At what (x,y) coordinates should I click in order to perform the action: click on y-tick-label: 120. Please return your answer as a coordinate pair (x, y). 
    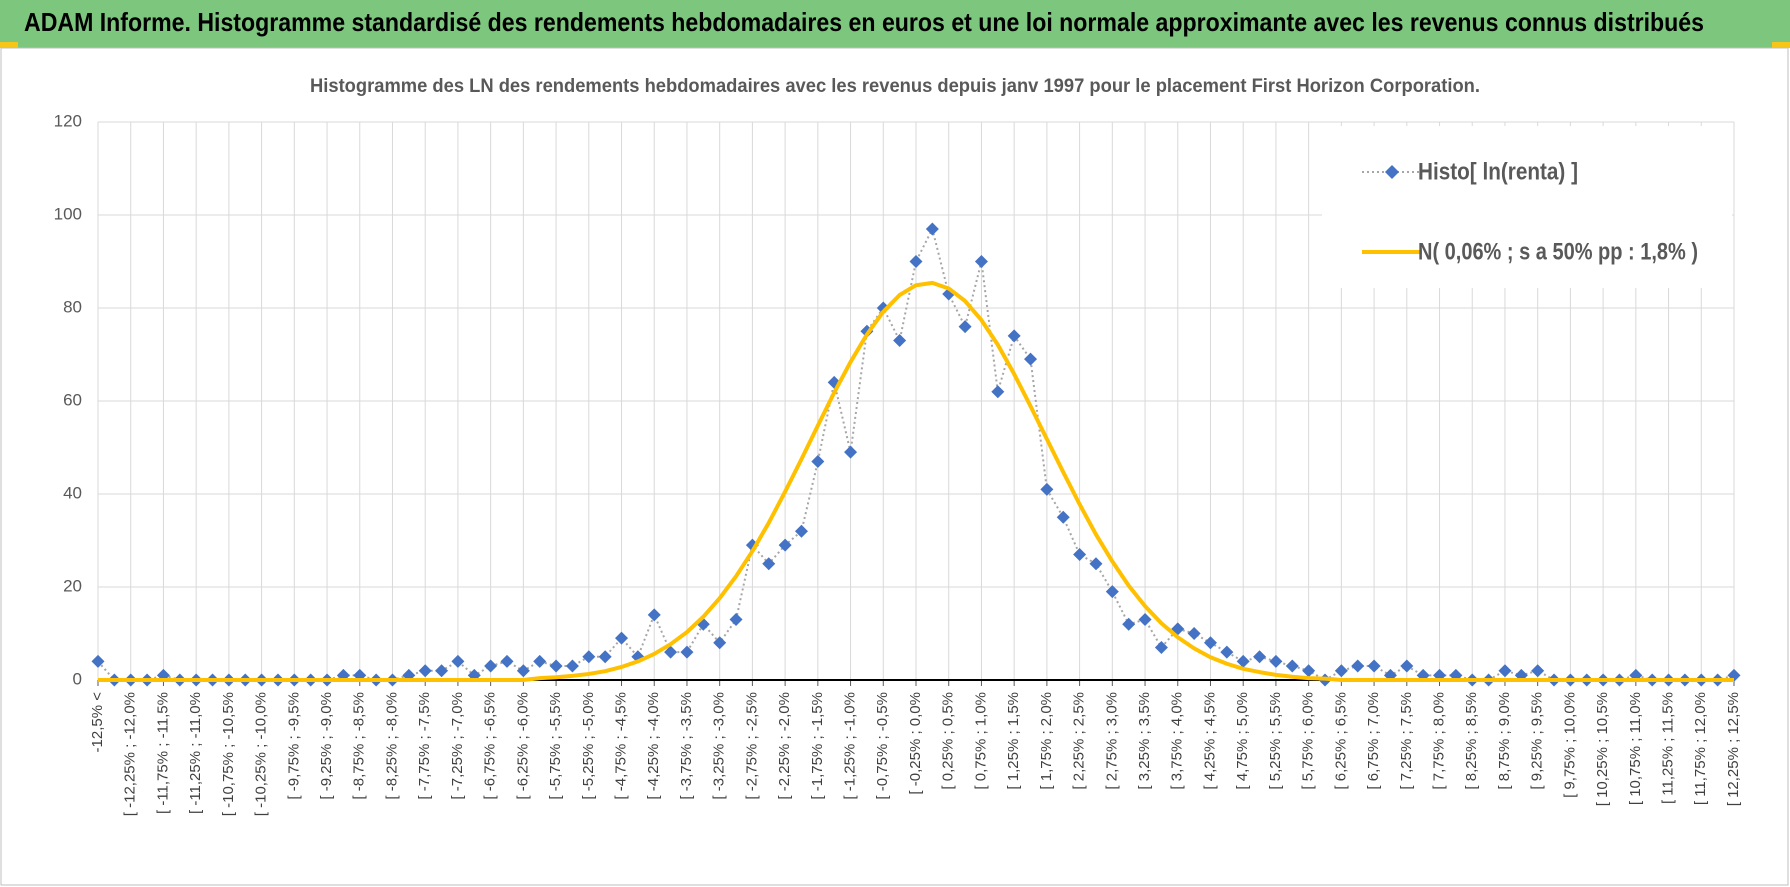
    Looking at the image, I should click on (68, 120).